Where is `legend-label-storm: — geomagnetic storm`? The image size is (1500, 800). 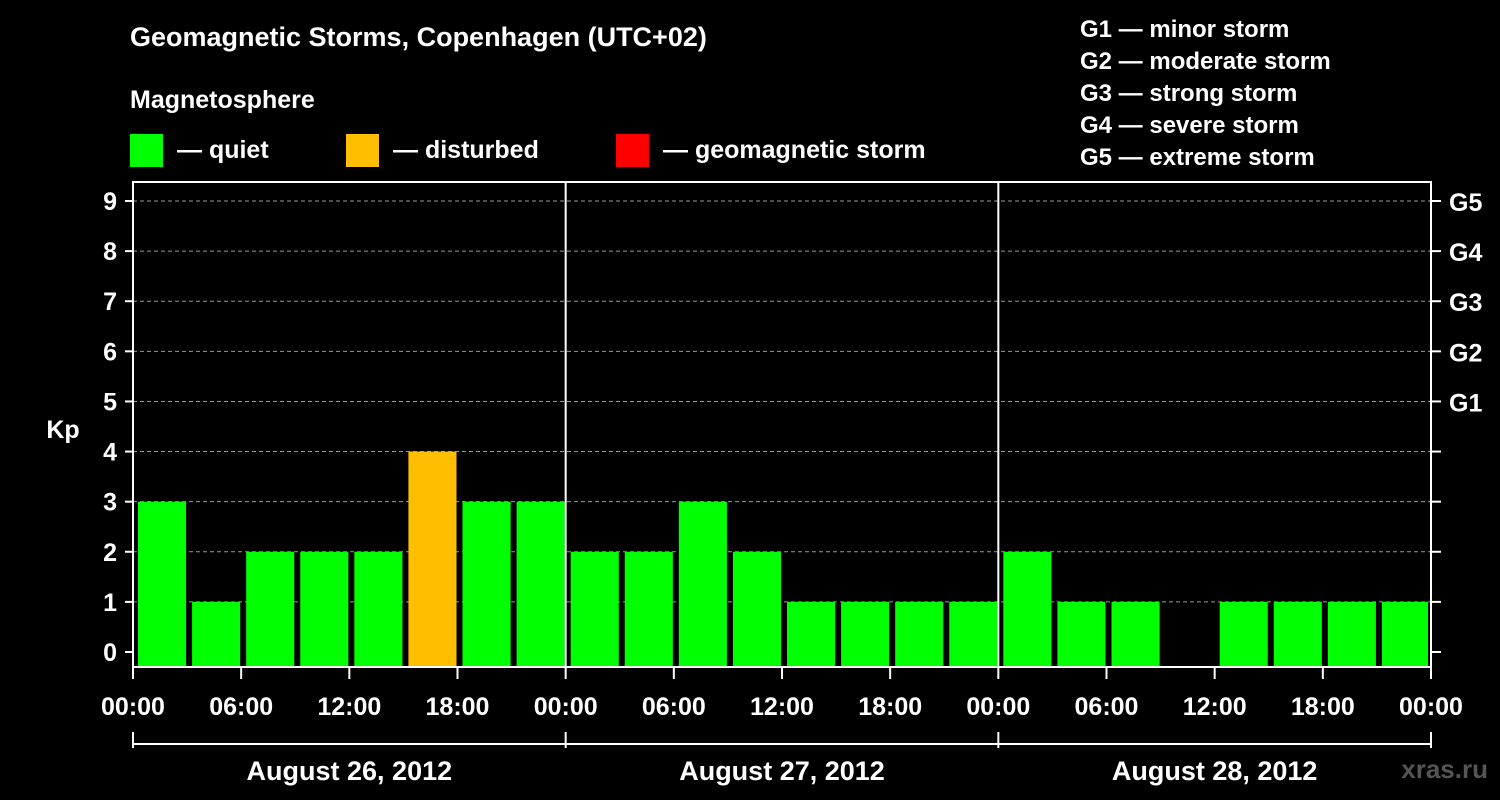 legend-label-storm: — geomagnetic storm is located at coordinates (794, 149).